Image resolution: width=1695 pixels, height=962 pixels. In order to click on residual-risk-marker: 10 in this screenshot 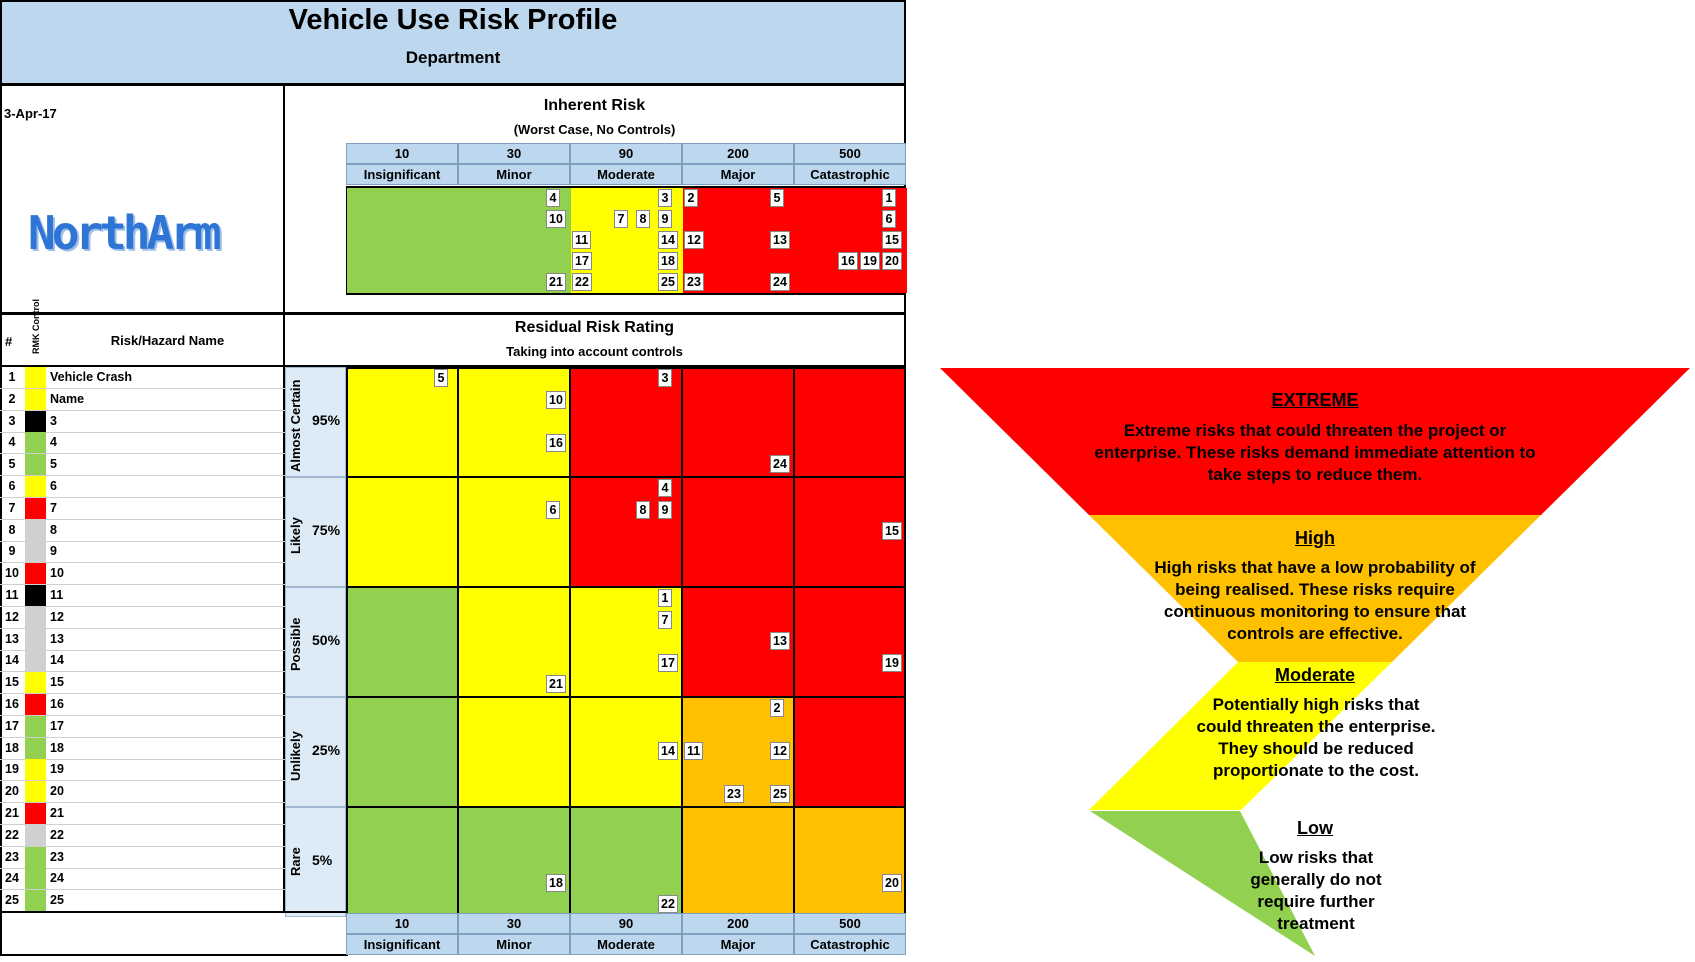, I will do `click(556, 399)`.